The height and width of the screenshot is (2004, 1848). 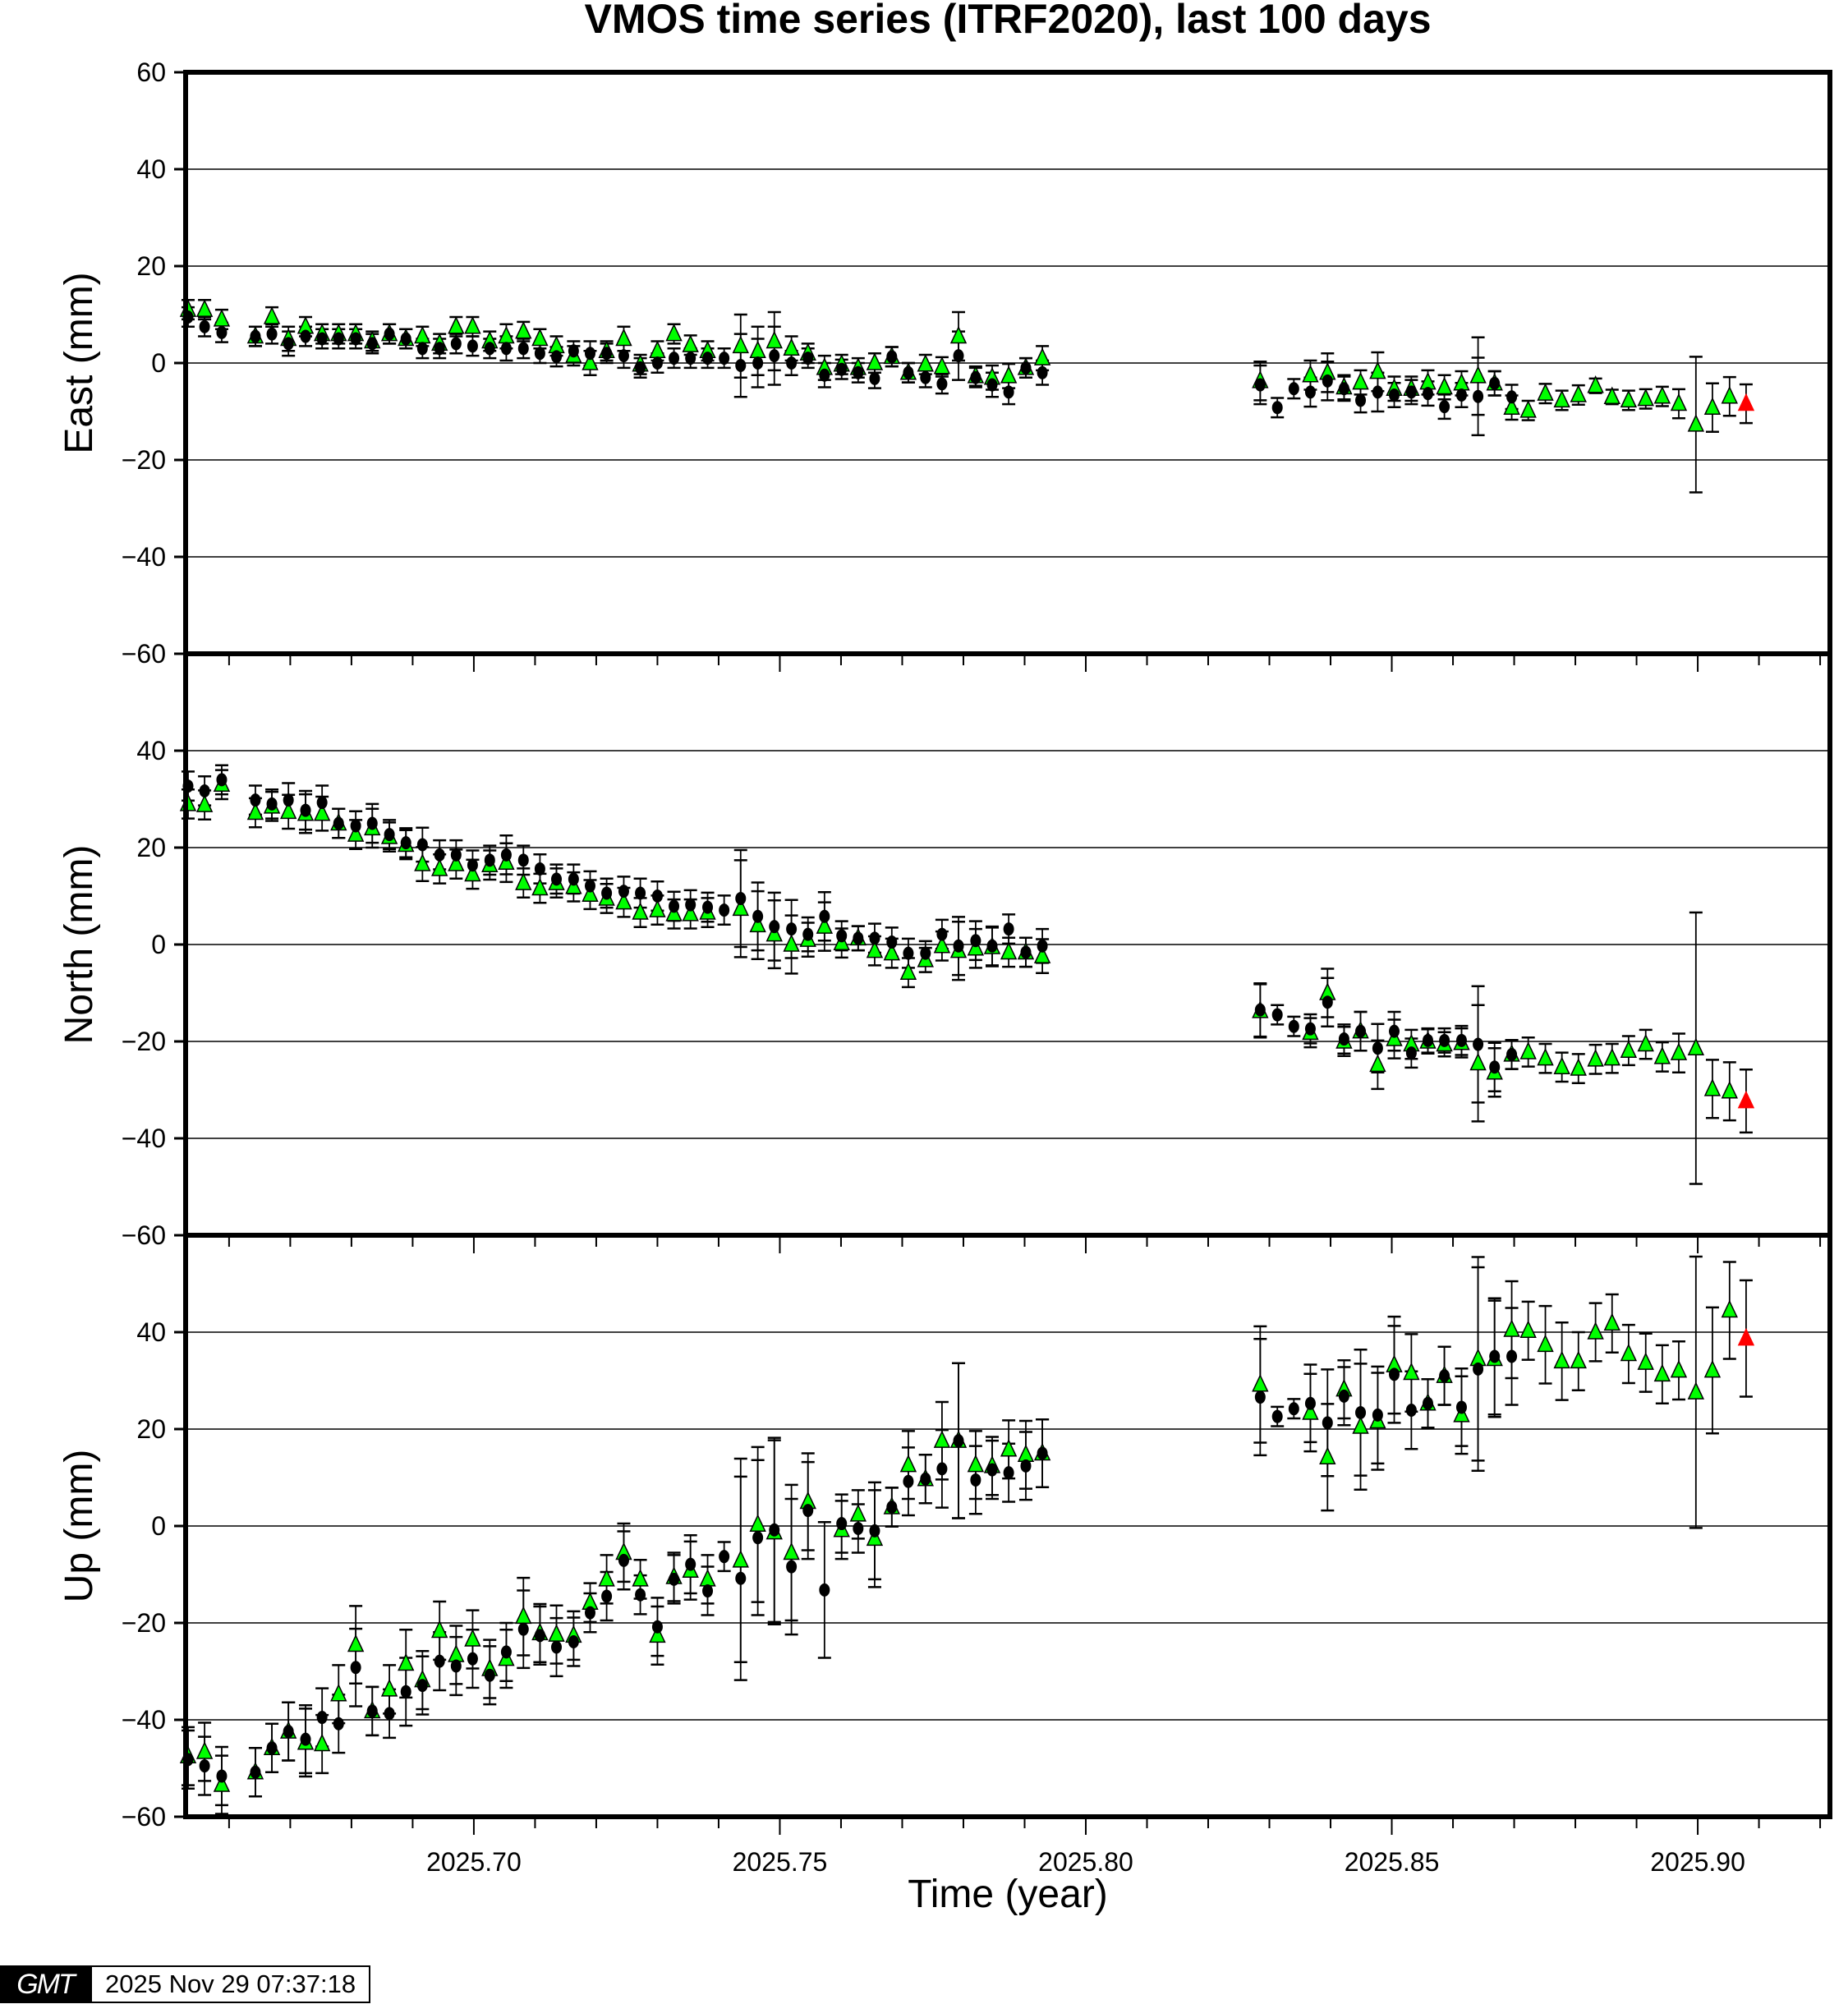 I want to click on x-tick-label: 2025.70, so click(x=474, y=1862).